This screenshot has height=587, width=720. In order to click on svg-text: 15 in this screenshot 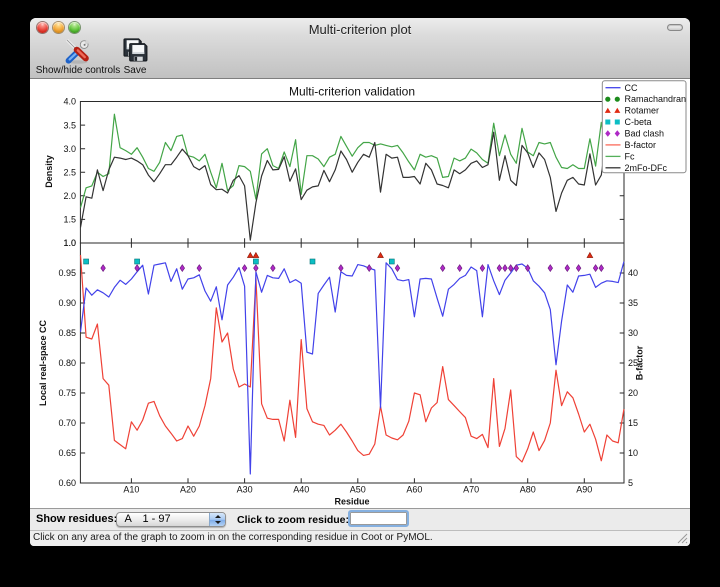, I will do `click(633, 423)`.